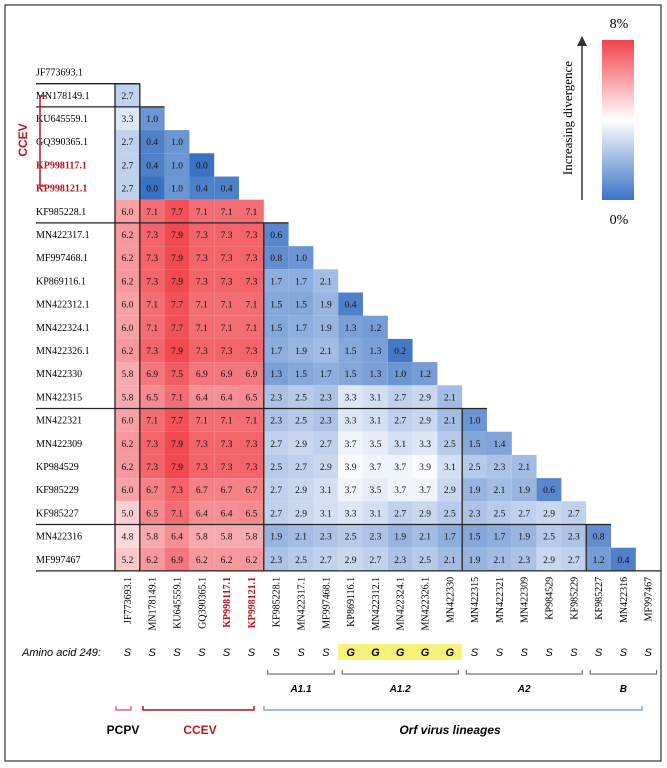  What do you see at coordinates (462, 682) in the screenshot?
I see `sublineage-brackets: A1.1 A1.2 A2 B` at bounding box center [462, 682].